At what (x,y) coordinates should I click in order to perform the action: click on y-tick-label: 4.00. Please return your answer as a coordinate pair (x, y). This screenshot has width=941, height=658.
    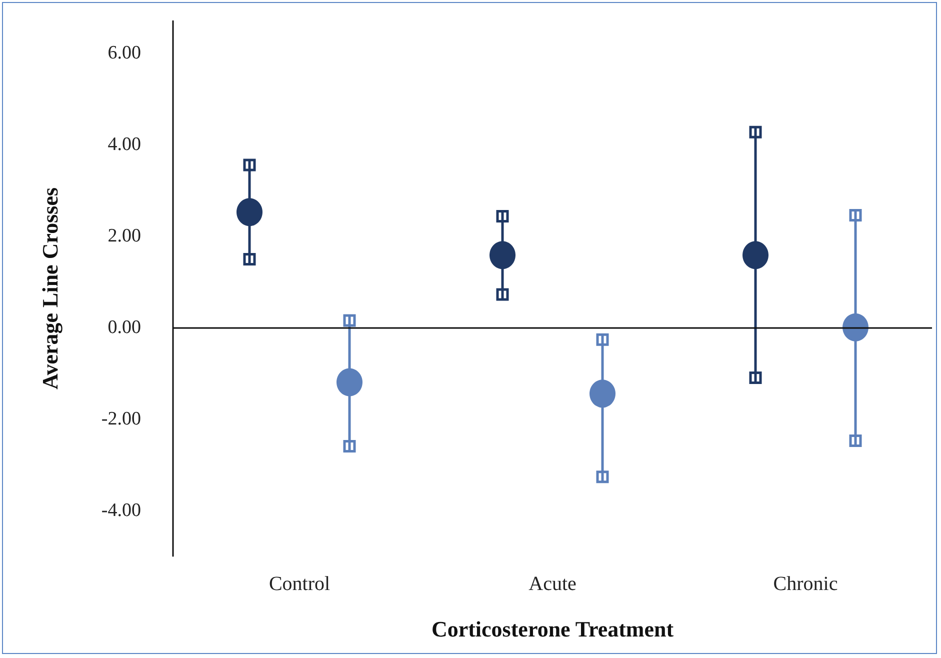
    Looking at the image, I should click on (124, 144).